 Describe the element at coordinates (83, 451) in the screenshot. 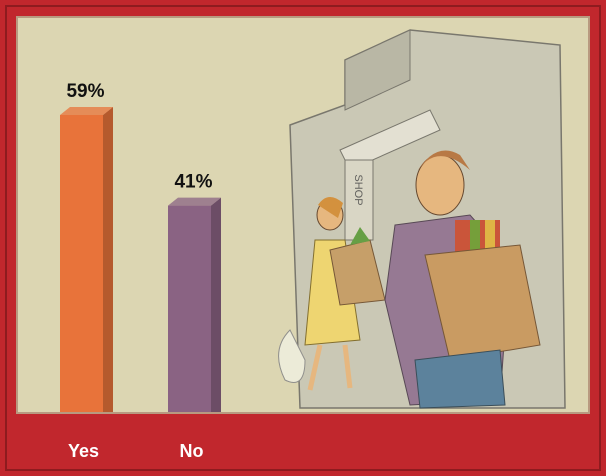

I see `x-tick-label: Yes` at that location.